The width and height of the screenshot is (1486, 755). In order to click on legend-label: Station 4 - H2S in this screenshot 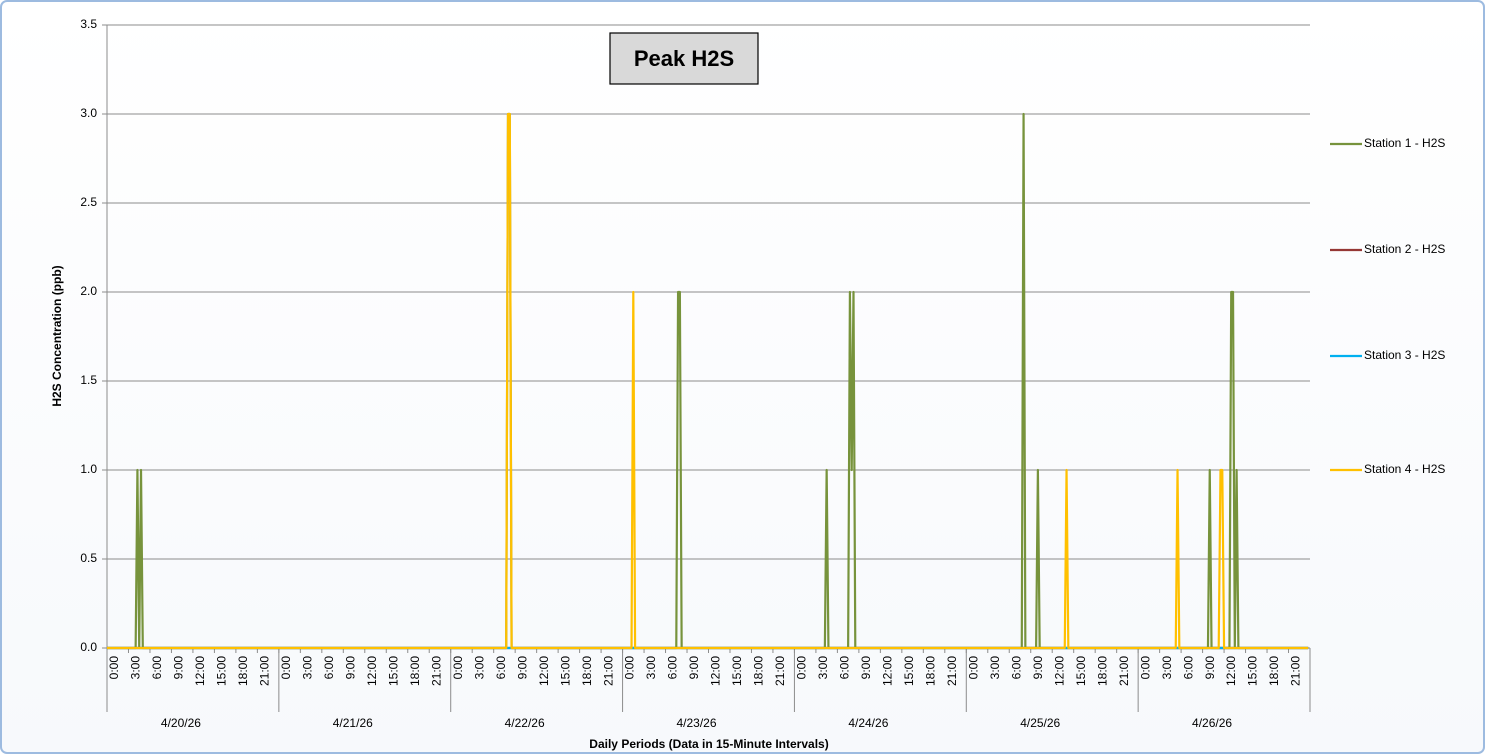, I will do `click(1404, 469)`.